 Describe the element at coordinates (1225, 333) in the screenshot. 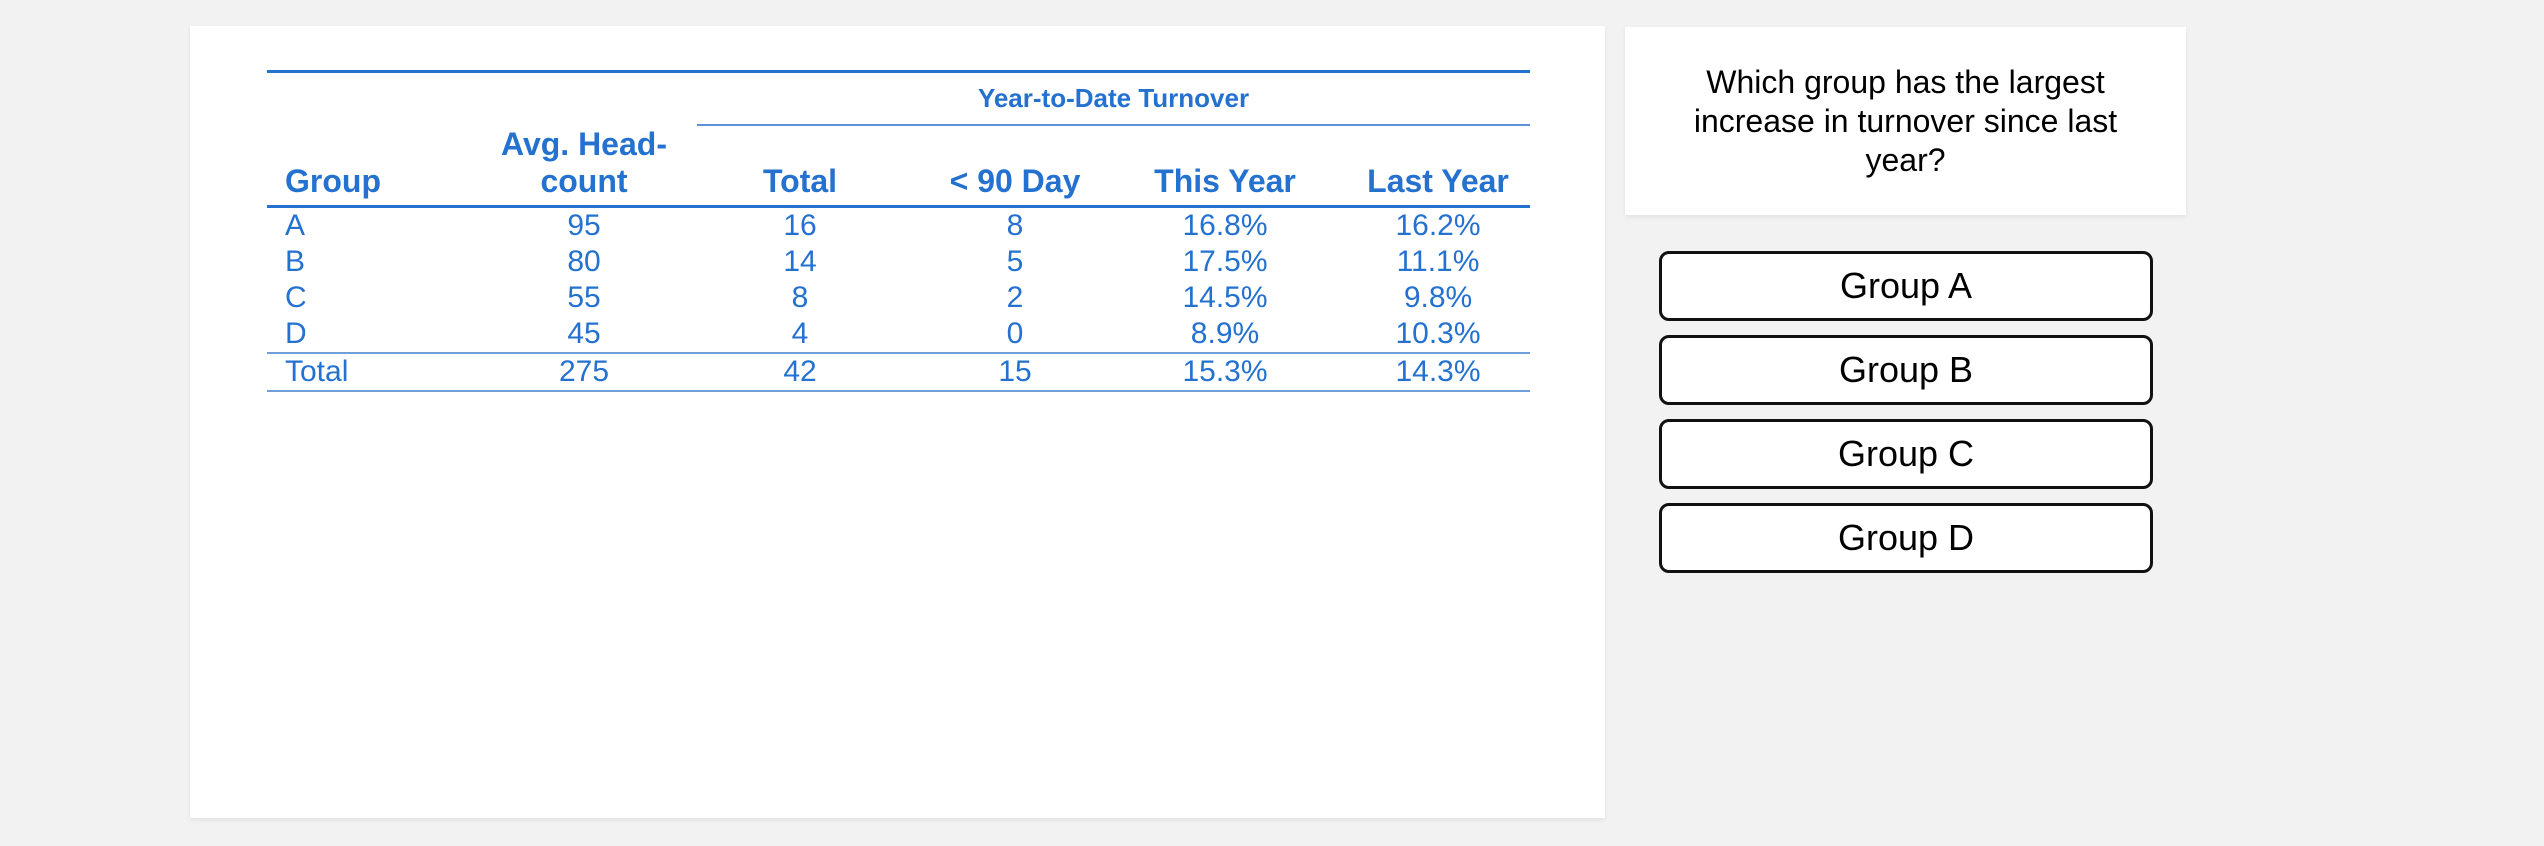

I see `table-cell: 8.9%` at that location.